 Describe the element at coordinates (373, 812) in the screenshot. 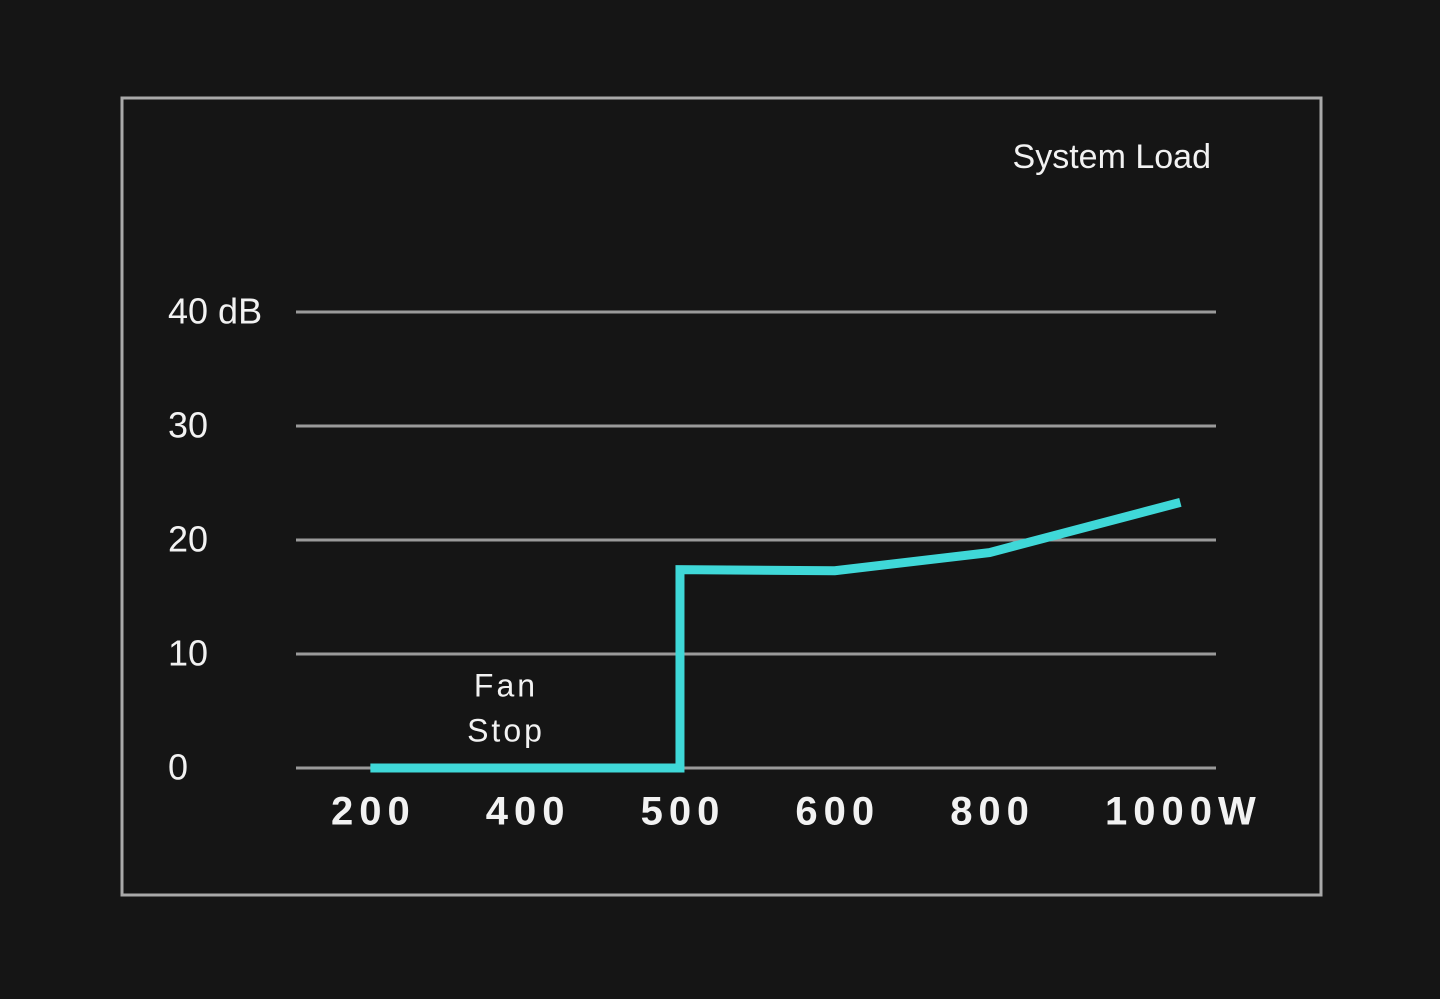

I see `x-tick-label: 200` at that location.